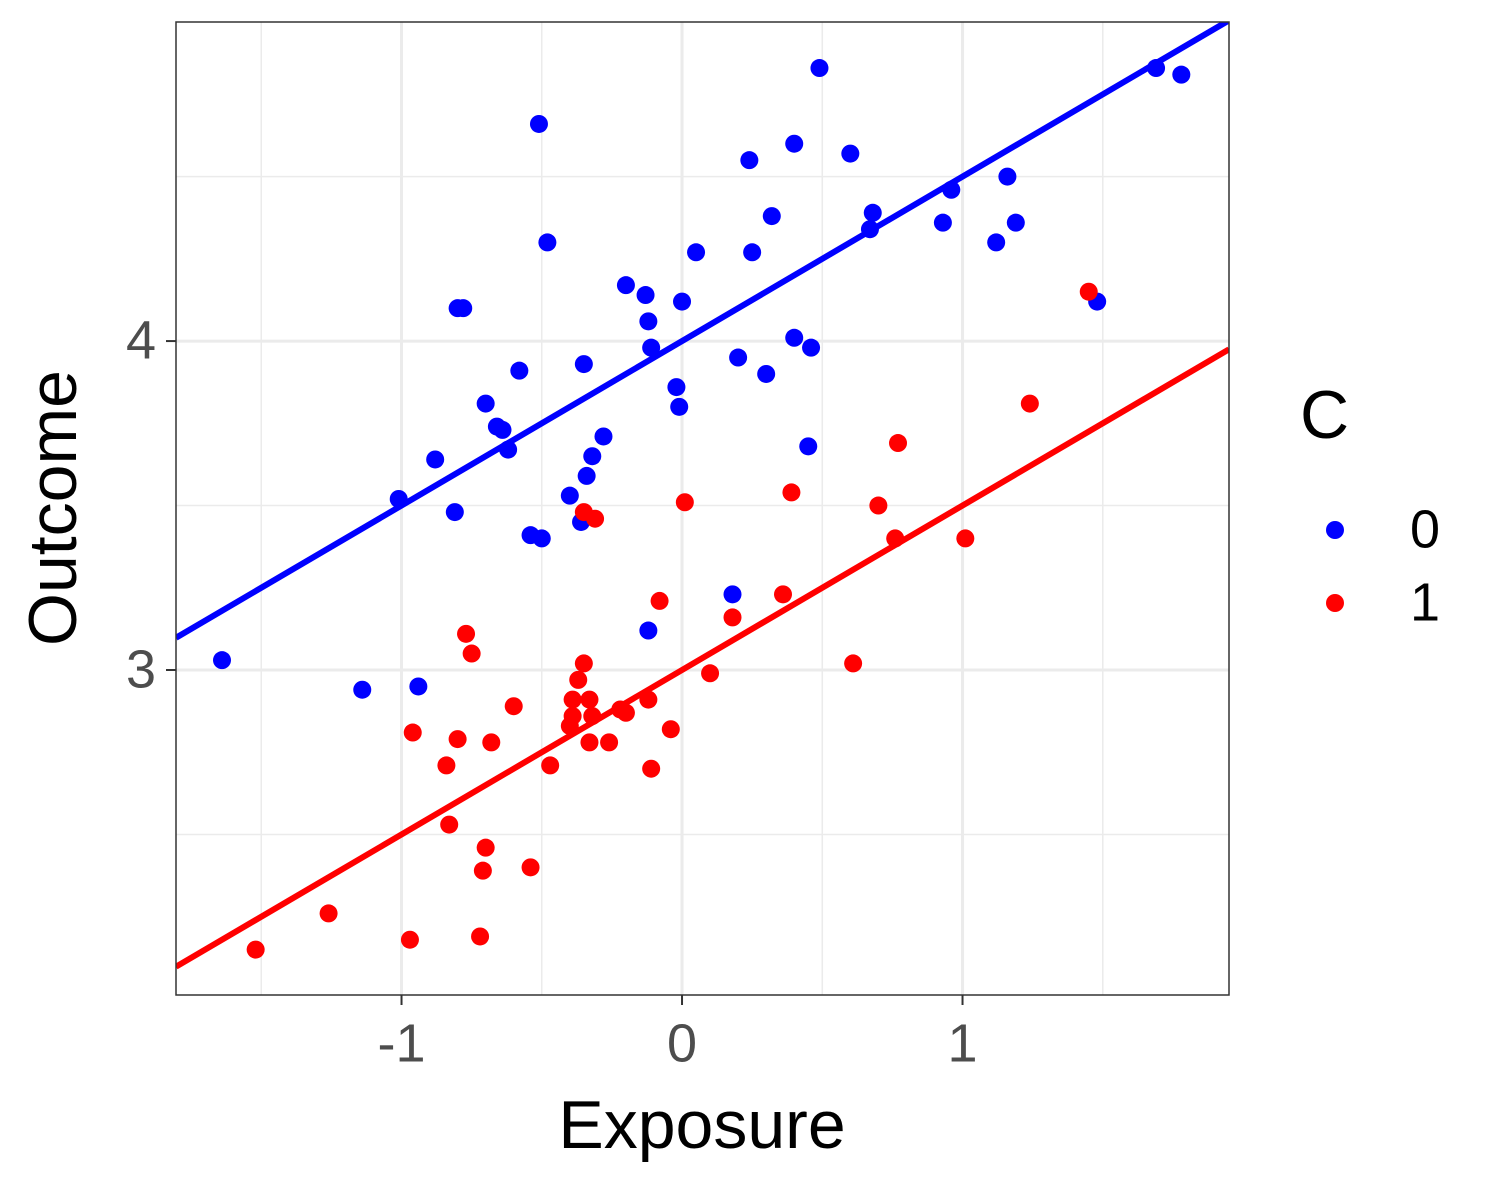 The image size is (1500, 1200). Describe the element at coordinates (682, 1043) in the screenshot. I see `x-tick-label: 0` at that location.